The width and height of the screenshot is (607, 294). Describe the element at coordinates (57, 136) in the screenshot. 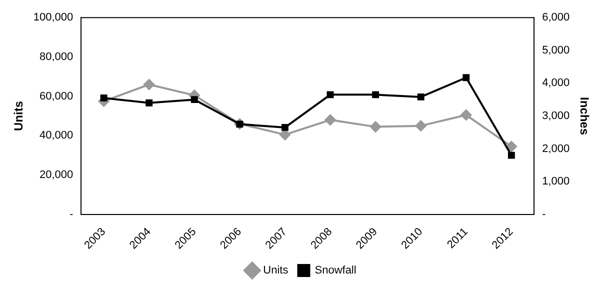

I see `y-tick-label: 40,000` at that location.